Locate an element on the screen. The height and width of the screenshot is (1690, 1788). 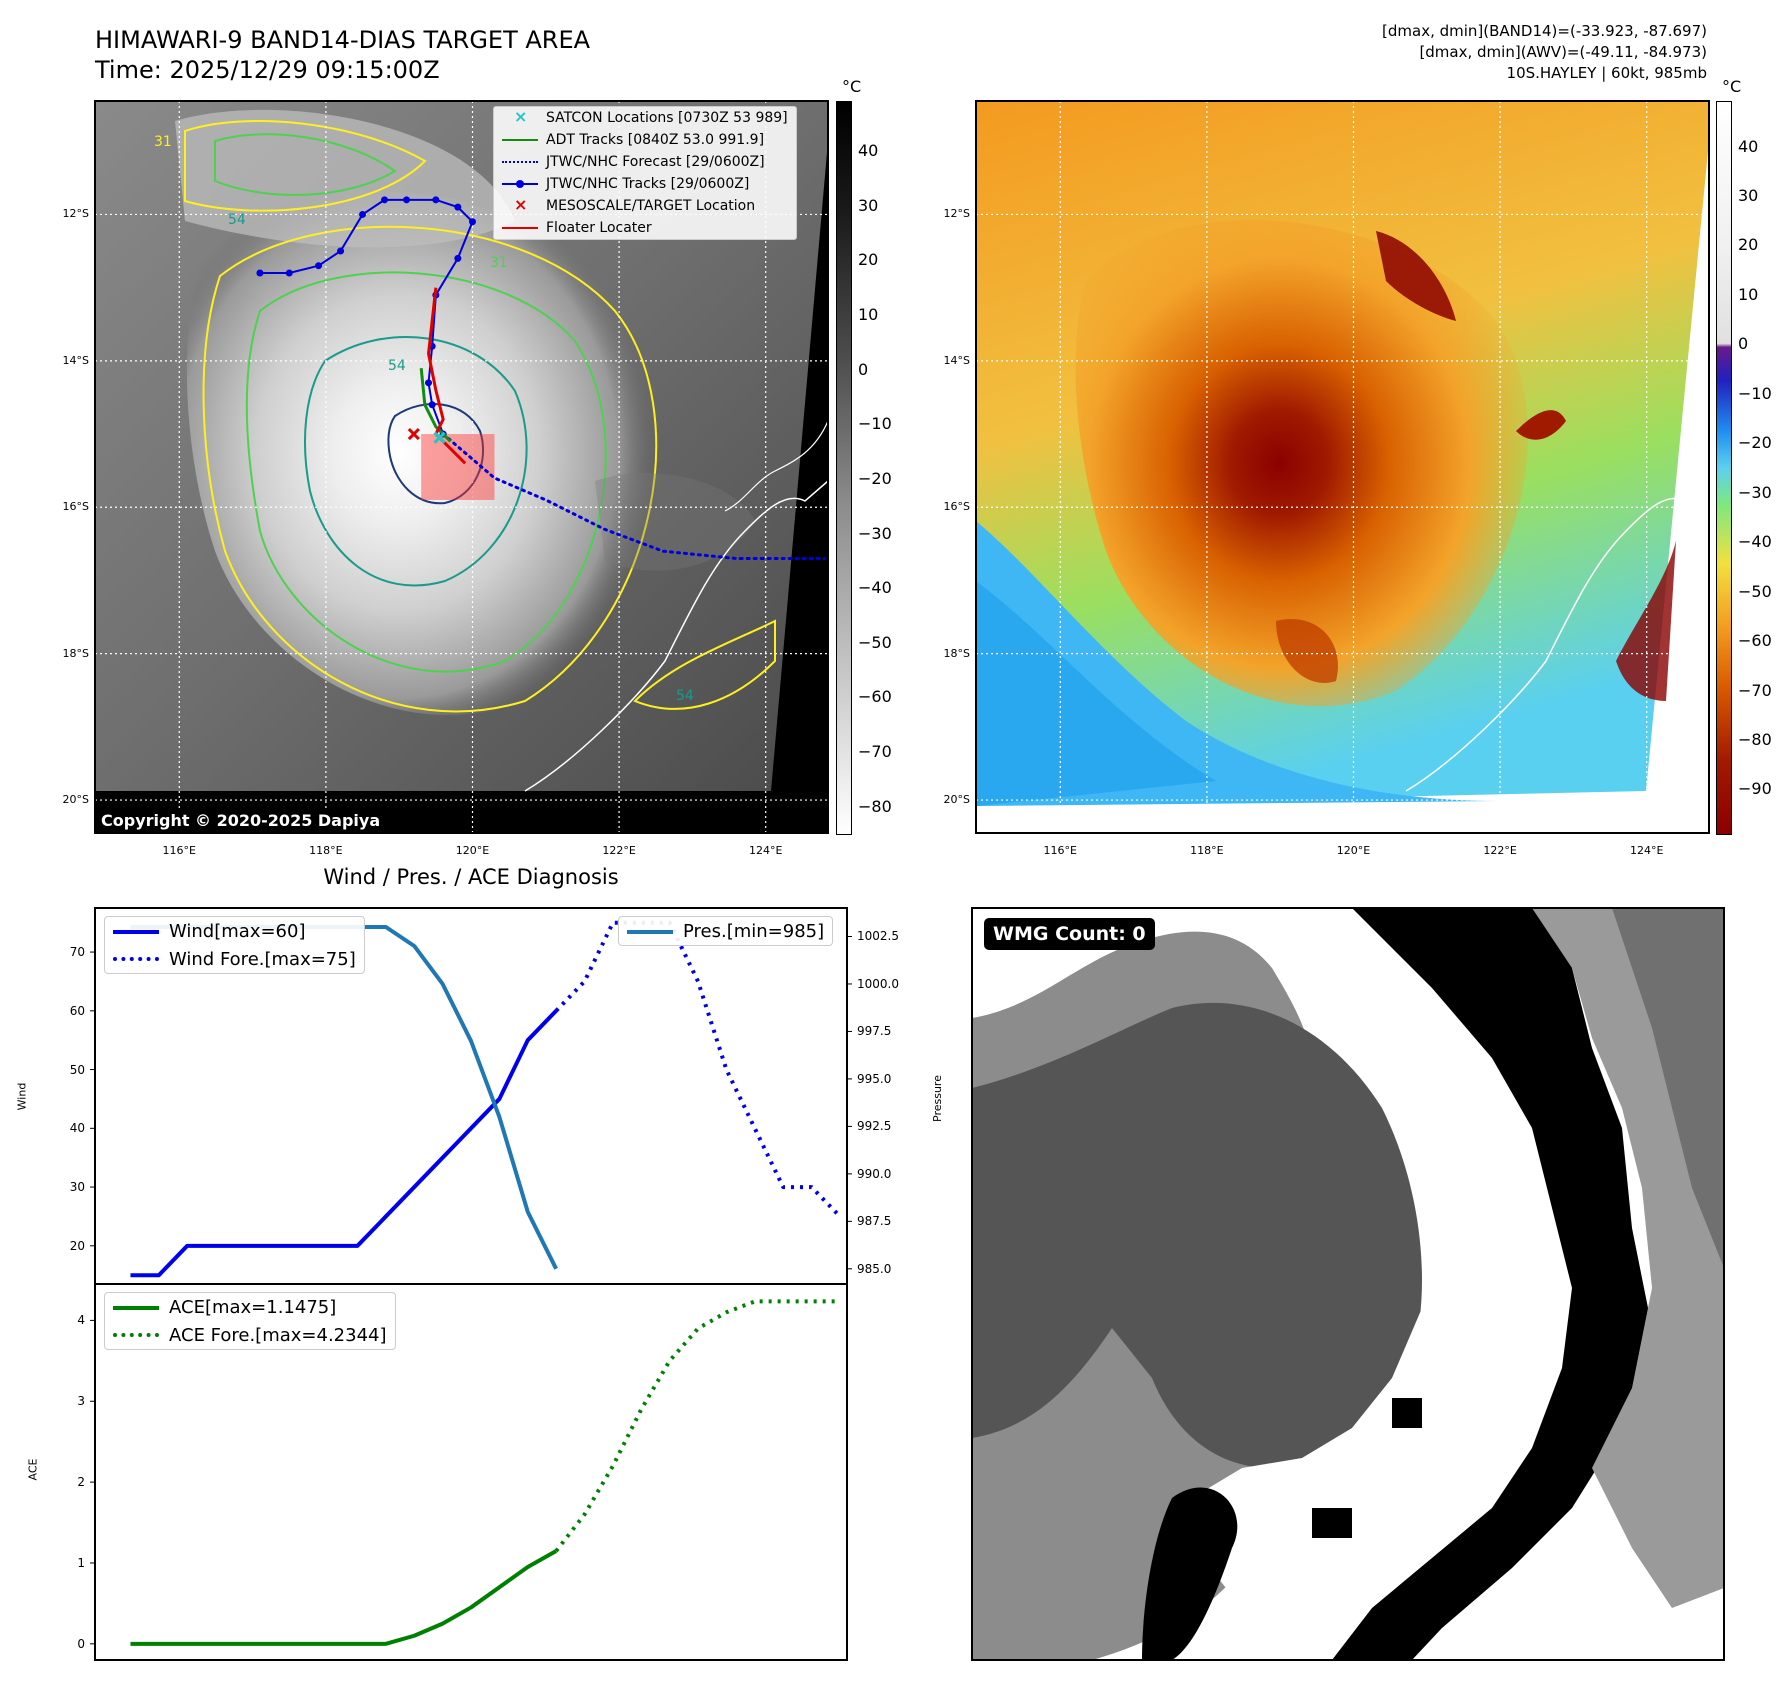
ir-colorbar-tick: 40 is located at coordinates (868, 151).